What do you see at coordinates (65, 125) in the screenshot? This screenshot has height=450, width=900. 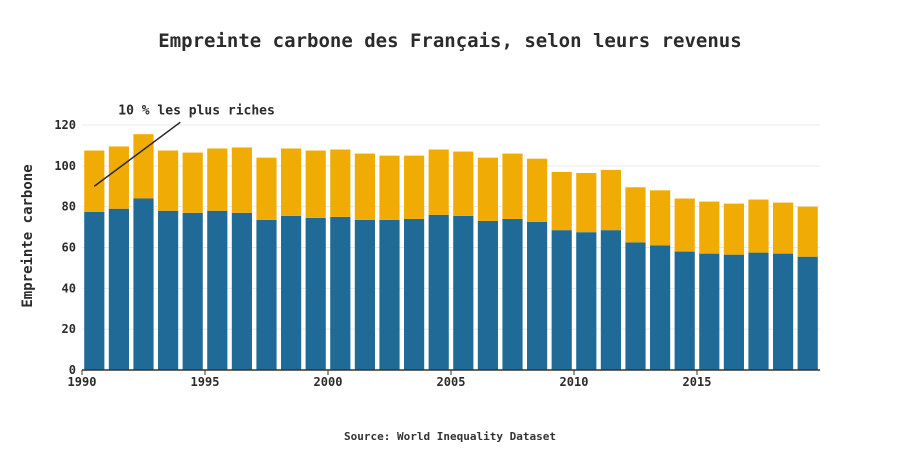 I see `y-tick-label: 120` at bounding box center [65, 125].